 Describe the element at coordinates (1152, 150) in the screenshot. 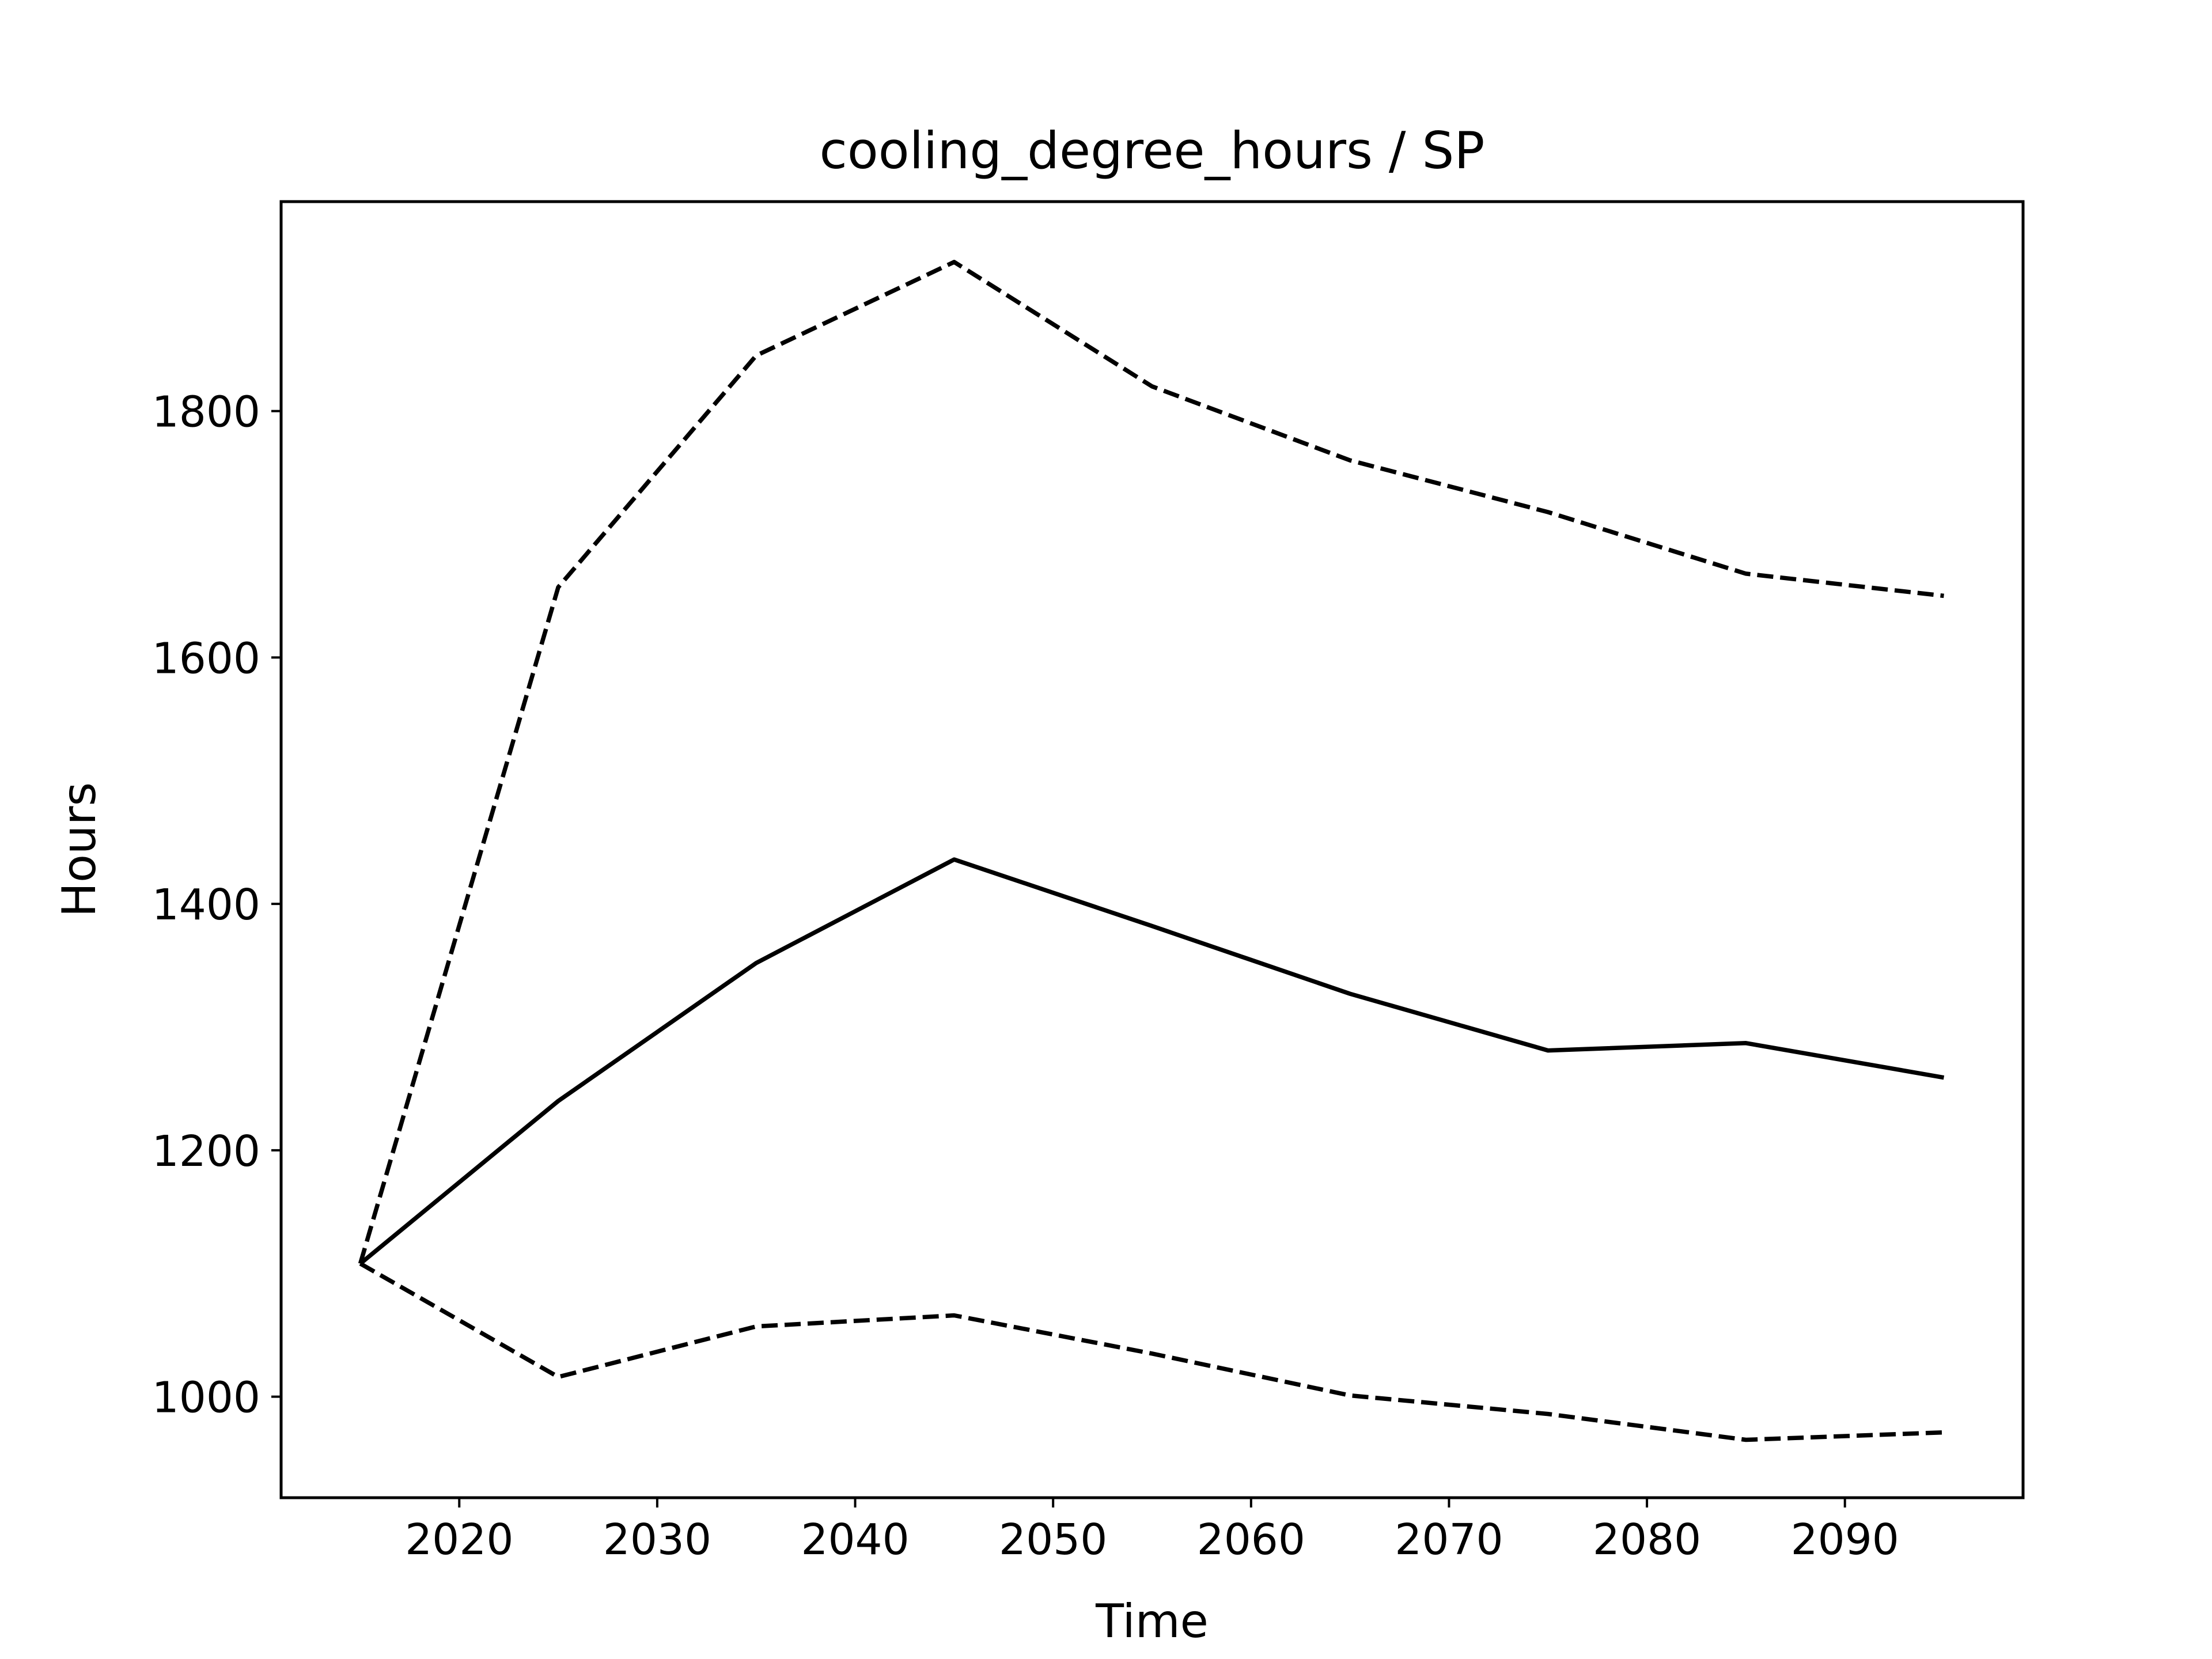

I see `chart-title: cooling_degree_hours / SP` at that location.